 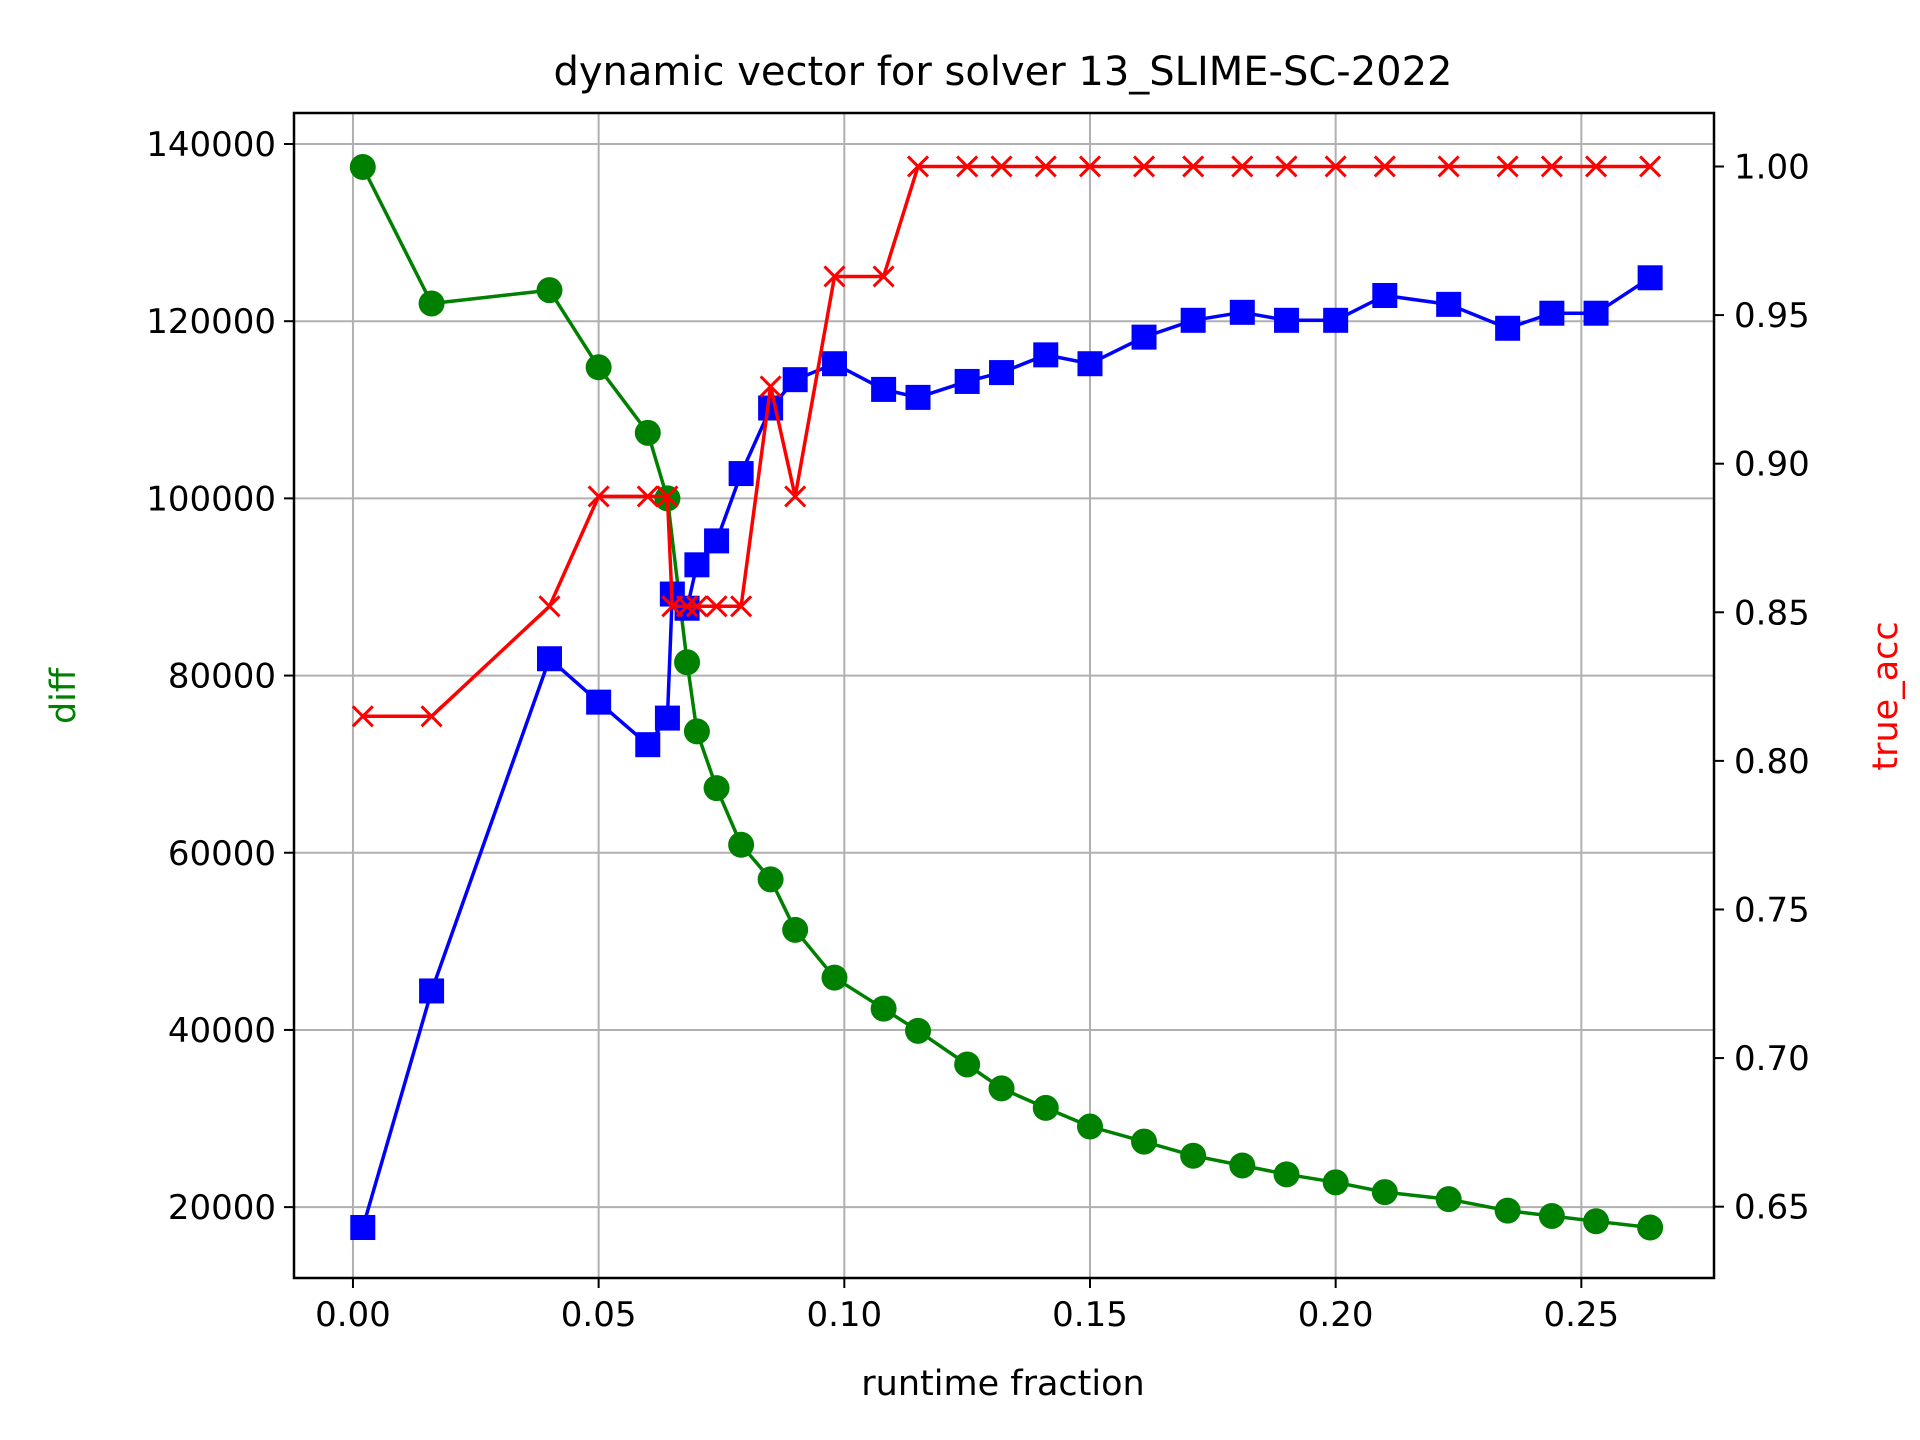 What do you see at coordinates (599, 1315) in the screenshot?
I see `x-tick-label: 0.05` at bounding box center [599, 1315].